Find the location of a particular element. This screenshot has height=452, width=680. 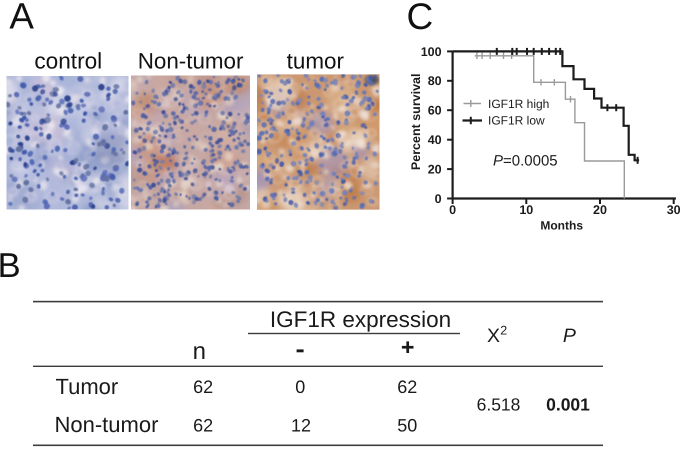

svg-text: P is located at coordinates (569, 336).